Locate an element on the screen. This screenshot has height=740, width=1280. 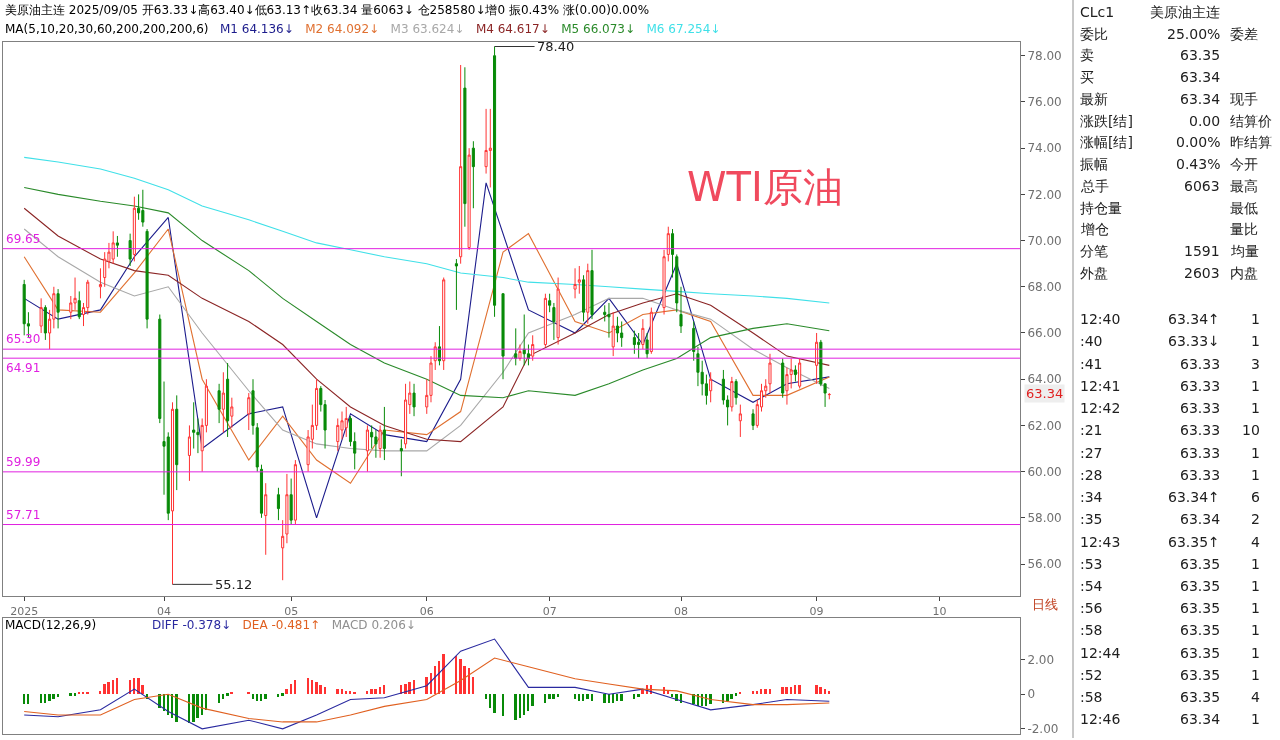
annotation: 78.40 is located at coordinates (556, 46).